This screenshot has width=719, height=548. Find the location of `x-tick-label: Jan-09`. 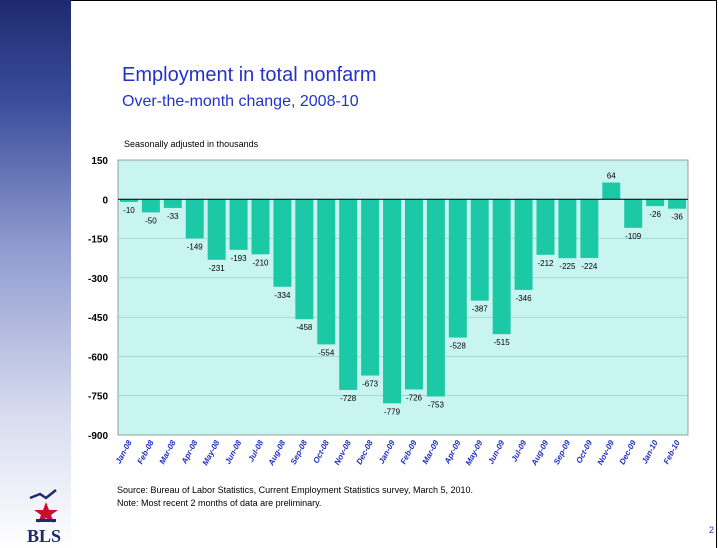

x-tick-label: Jan-09 is located at coordinates (387, 451).